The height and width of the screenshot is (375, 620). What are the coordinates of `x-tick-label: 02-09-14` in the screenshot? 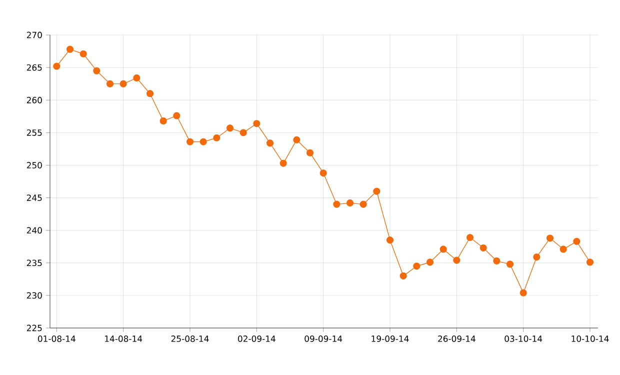 It's located at (257, 339).